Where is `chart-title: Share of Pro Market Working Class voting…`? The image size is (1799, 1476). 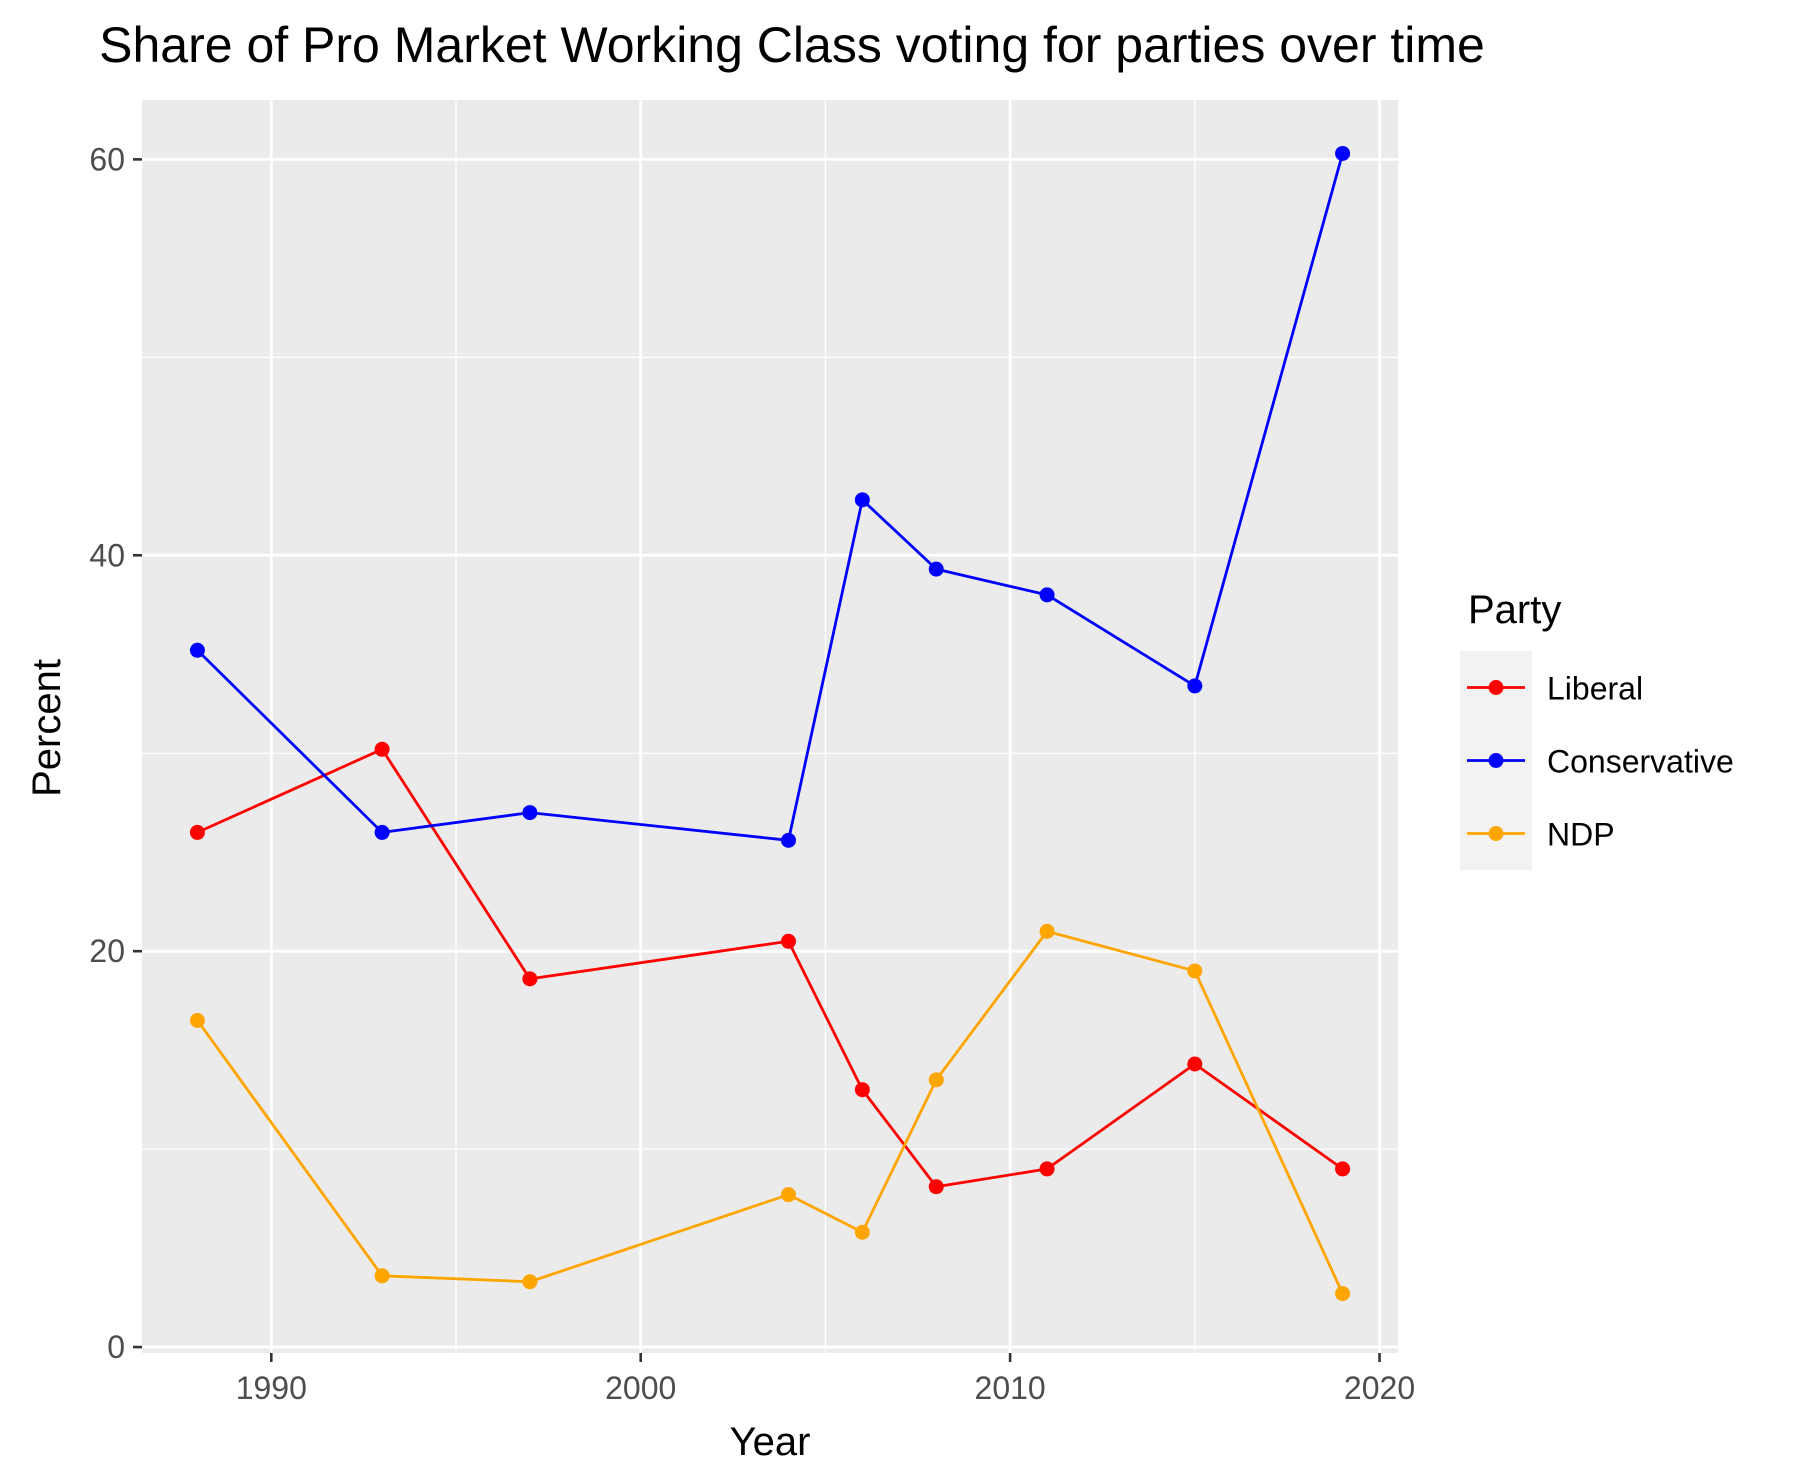 chart-title: Share of Pro Market Working Class voting… is located at coordinates (792, 45).